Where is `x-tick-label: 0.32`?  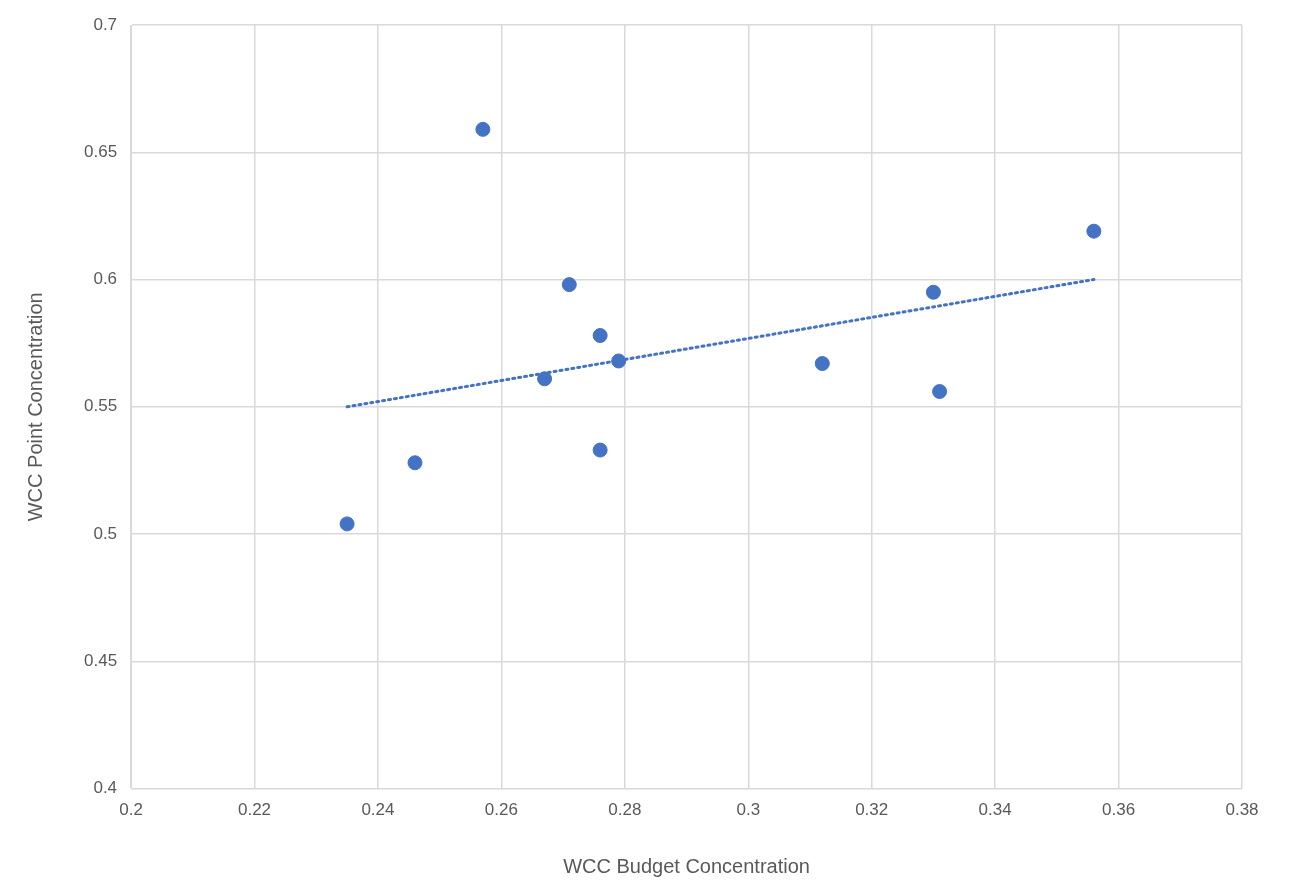 x-tick-label: 0.32 is located at coordinates (872, 810).